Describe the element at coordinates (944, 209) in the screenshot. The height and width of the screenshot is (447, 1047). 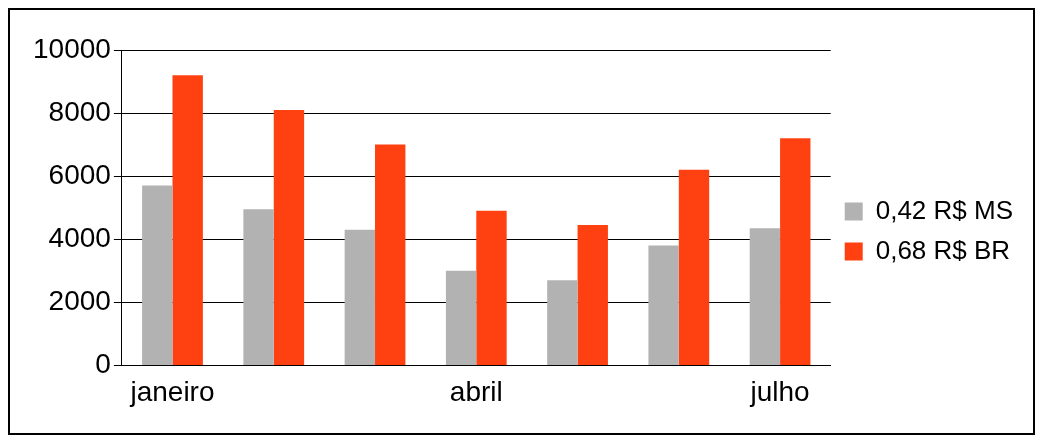
I see `legend-label: 0,42 R$ MS` at that location.